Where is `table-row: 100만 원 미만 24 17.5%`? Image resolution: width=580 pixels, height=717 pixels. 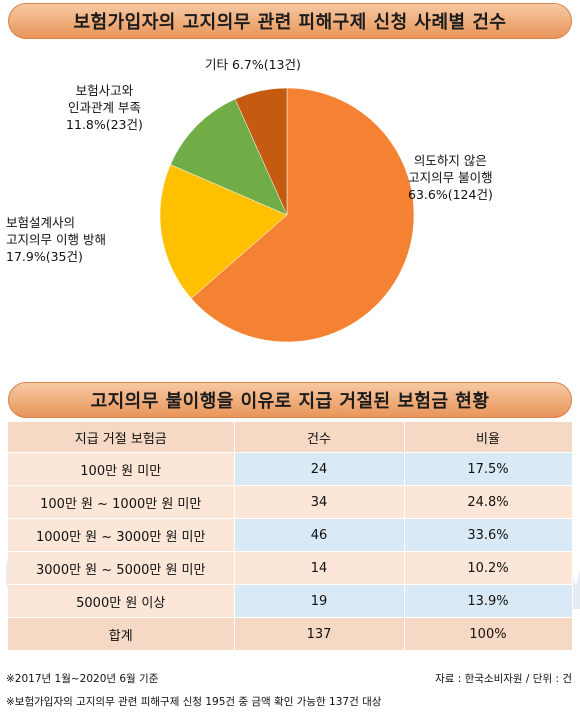 table-row: 100만 원 미만 24 17.5% is located at coordinates (290, 469).